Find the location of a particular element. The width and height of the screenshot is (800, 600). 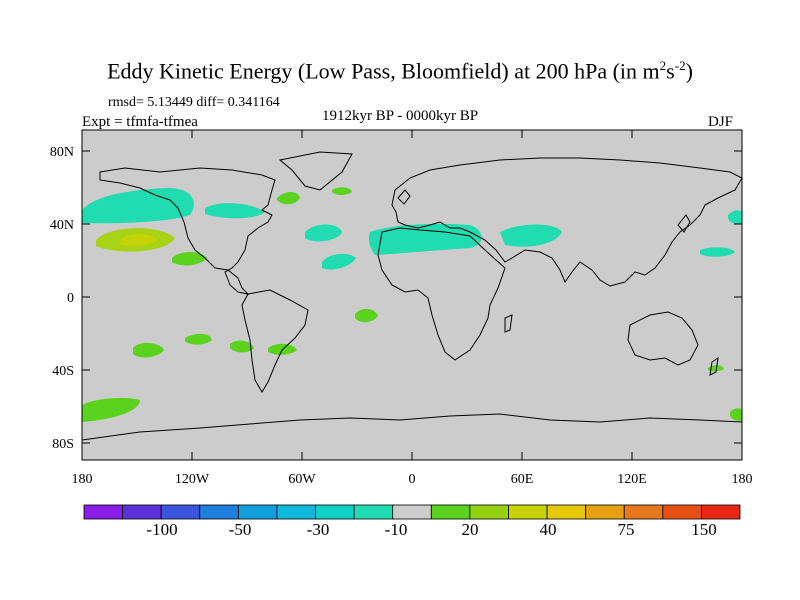

coast-north-america is located at coordinates (187, 231).